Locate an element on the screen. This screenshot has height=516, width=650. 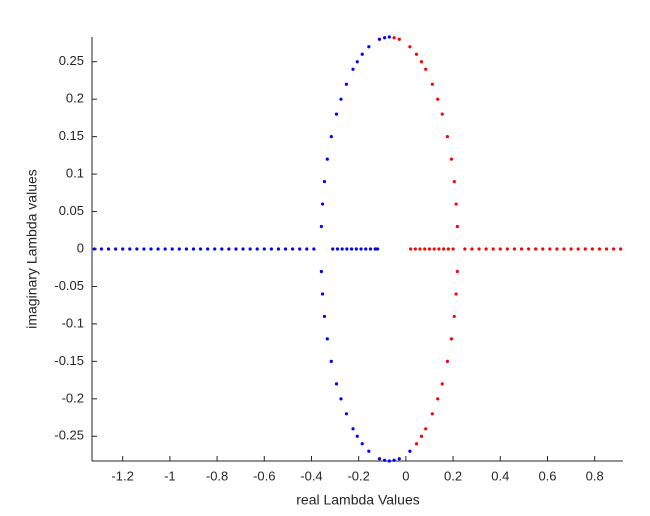
y-tick-label: -0.2 is located at coordinates (73, 397).